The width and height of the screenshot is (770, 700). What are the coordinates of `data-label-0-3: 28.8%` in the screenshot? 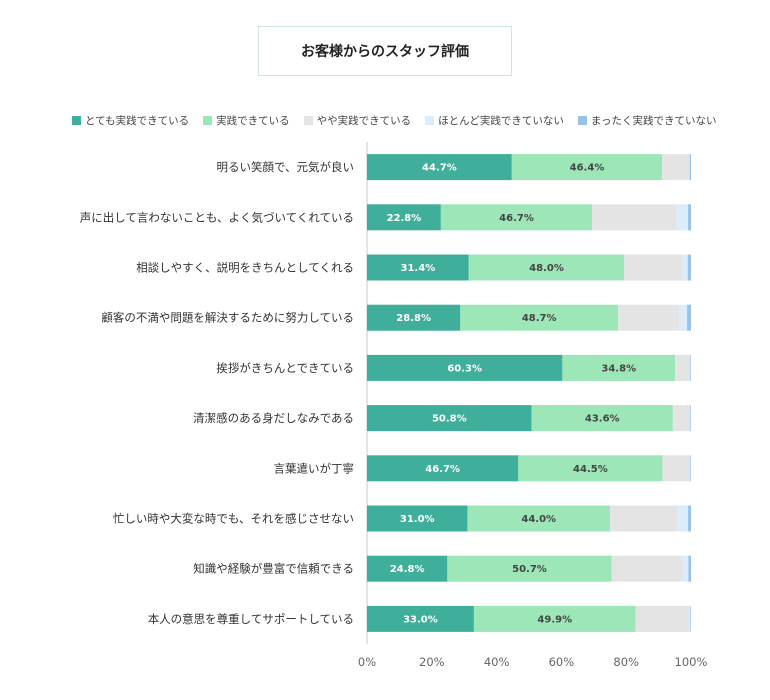 It's located at (413, 318).